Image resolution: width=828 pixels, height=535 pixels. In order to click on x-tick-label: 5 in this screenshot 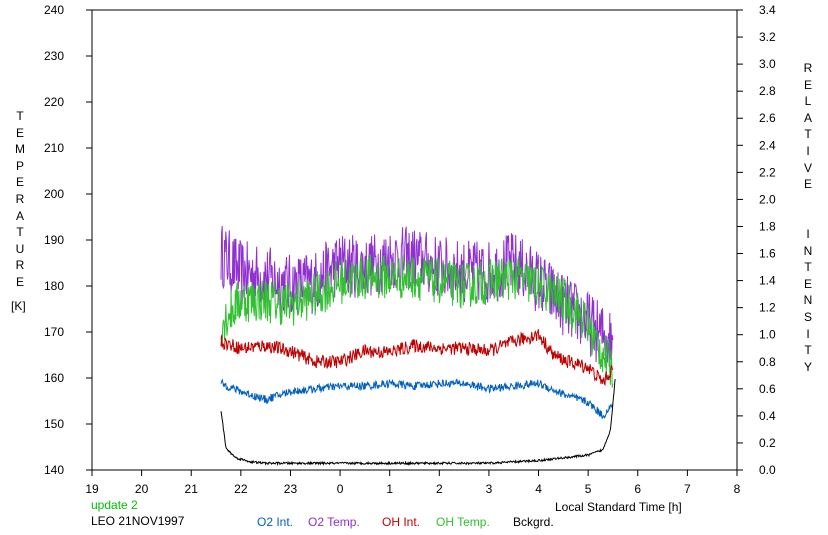, I will do `click(588, 489)`.